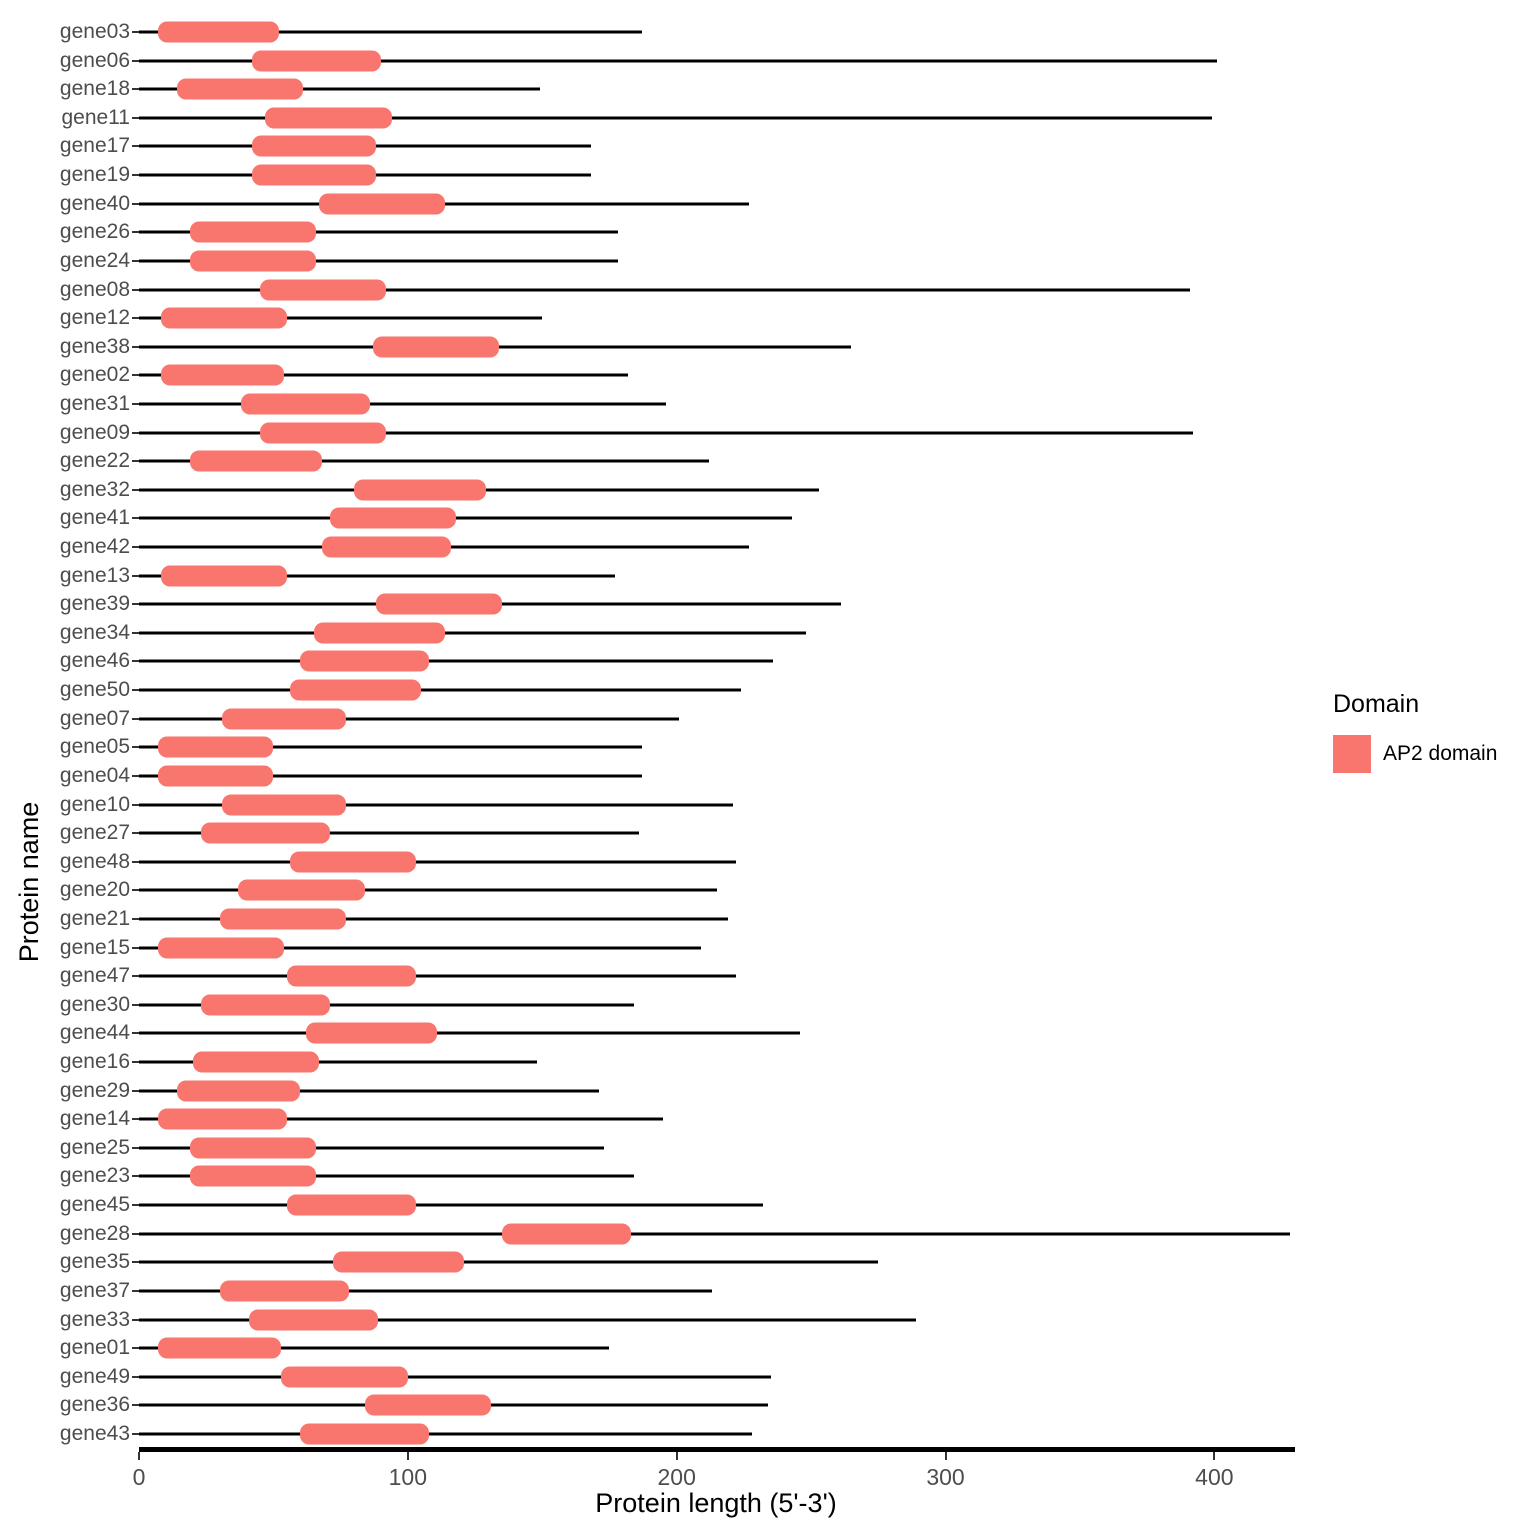 The image size is (1536, 1536). I want to click on protein-name-label: gene11, so click(95, 117).